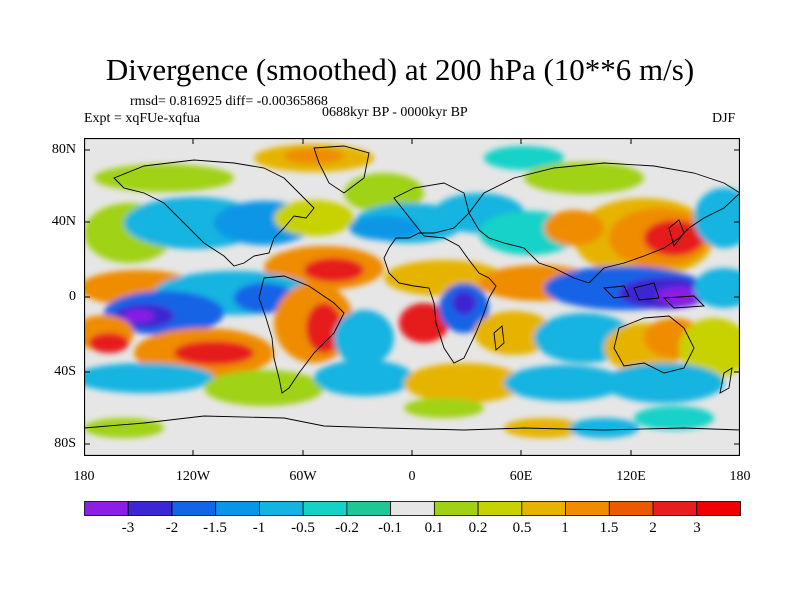 The height and width of the screenshot is (600, 800). I want to click on colorbar-label-m3: -3, so click(128, 528).